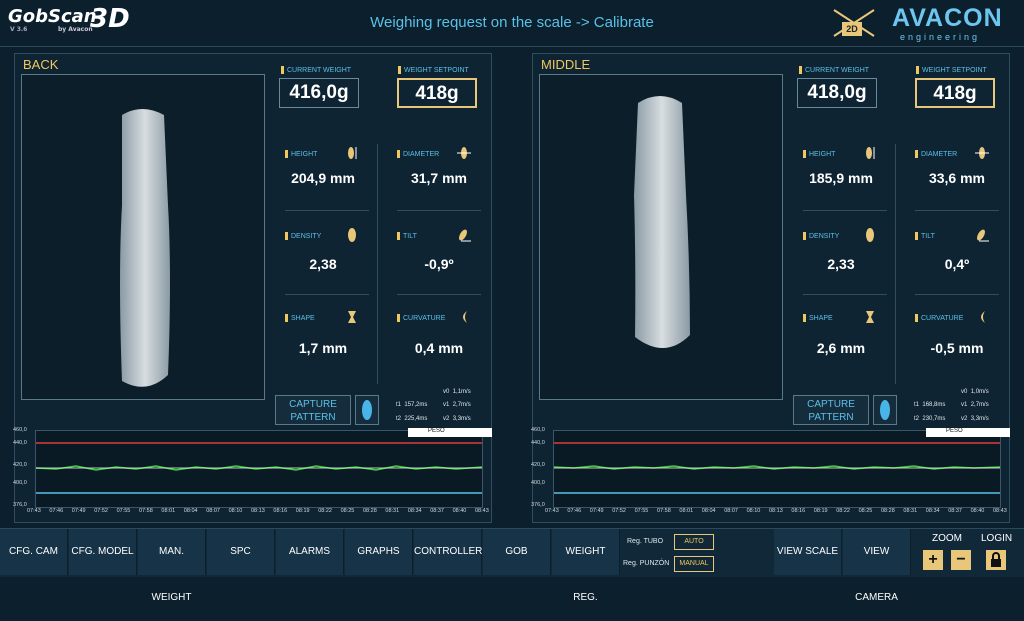 This screenshot has width=1024, height=621. Describe the element at coordinates (731, 511) in the screenshot. I see `x-tick: 08:07` at that location.